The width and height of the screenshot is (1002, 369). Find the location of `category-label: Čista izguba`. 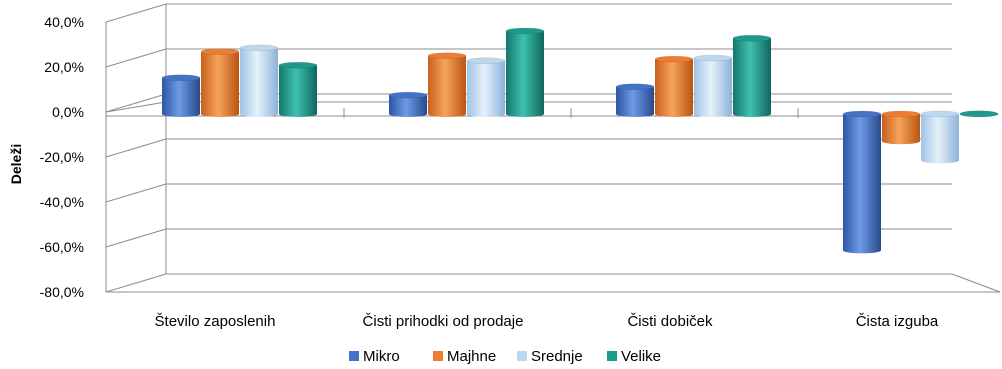

category-label: Čista izguba is located at coordinates (897, 321).